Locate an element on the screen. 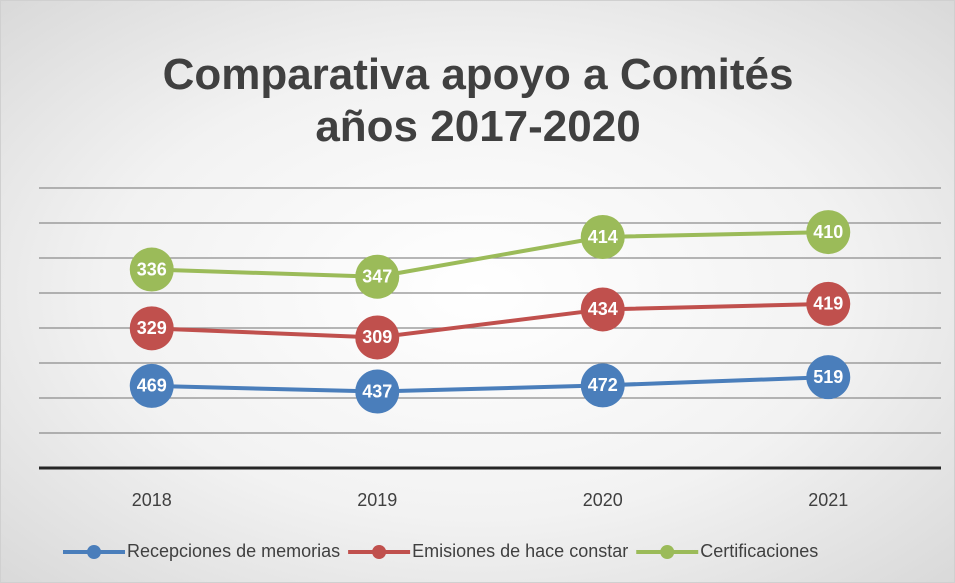  data-label: 347 is located at coordinates (377, 276).